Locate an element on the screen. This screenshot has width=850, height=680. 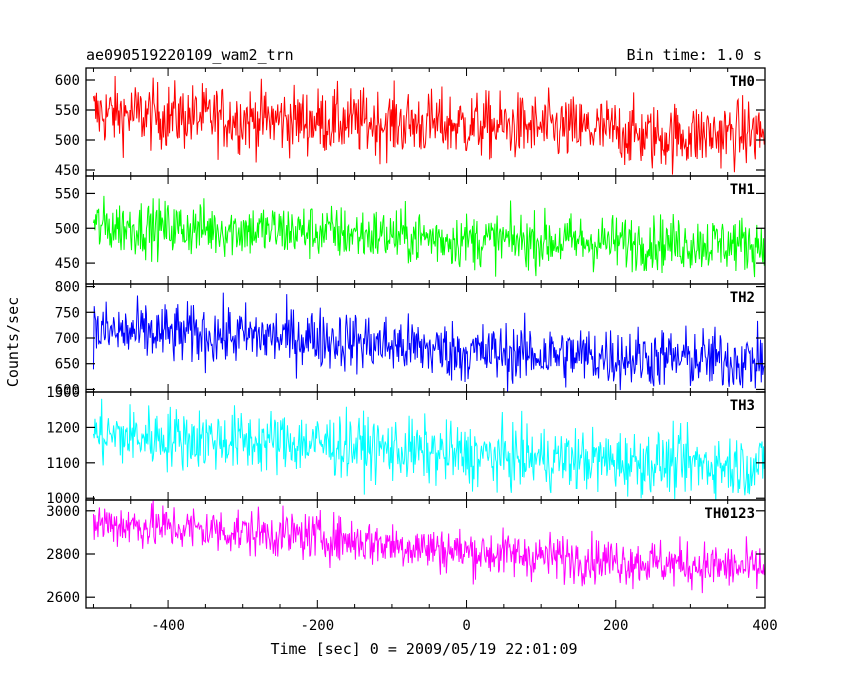
y-tick-label: 1100 is located at coordinates (63, 464).